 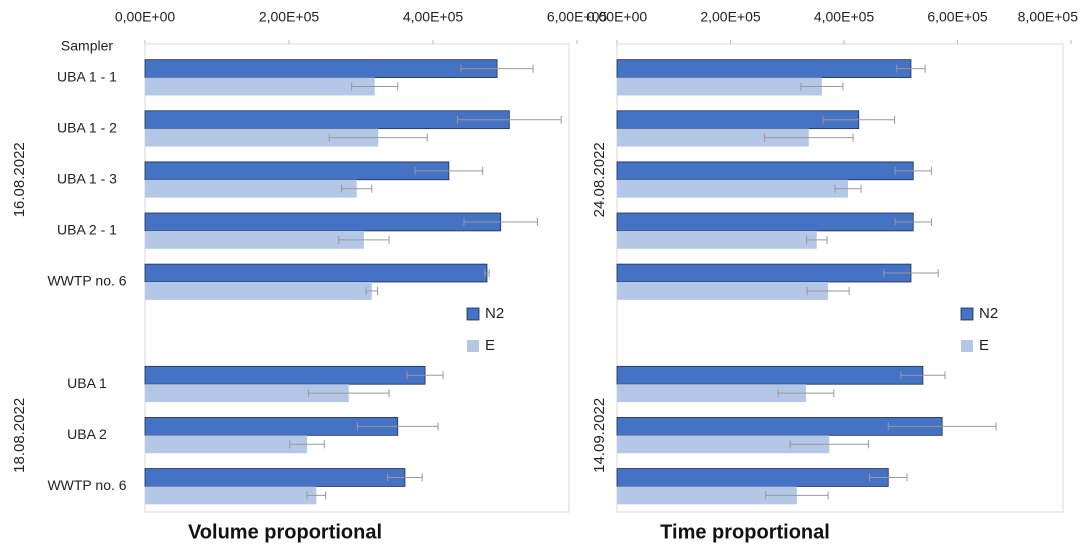 What do you see at coordinates (87, 230) in the screenshot?
I see `y-tick-label: UBA 2 - 1` at bounding box center [87, 230].